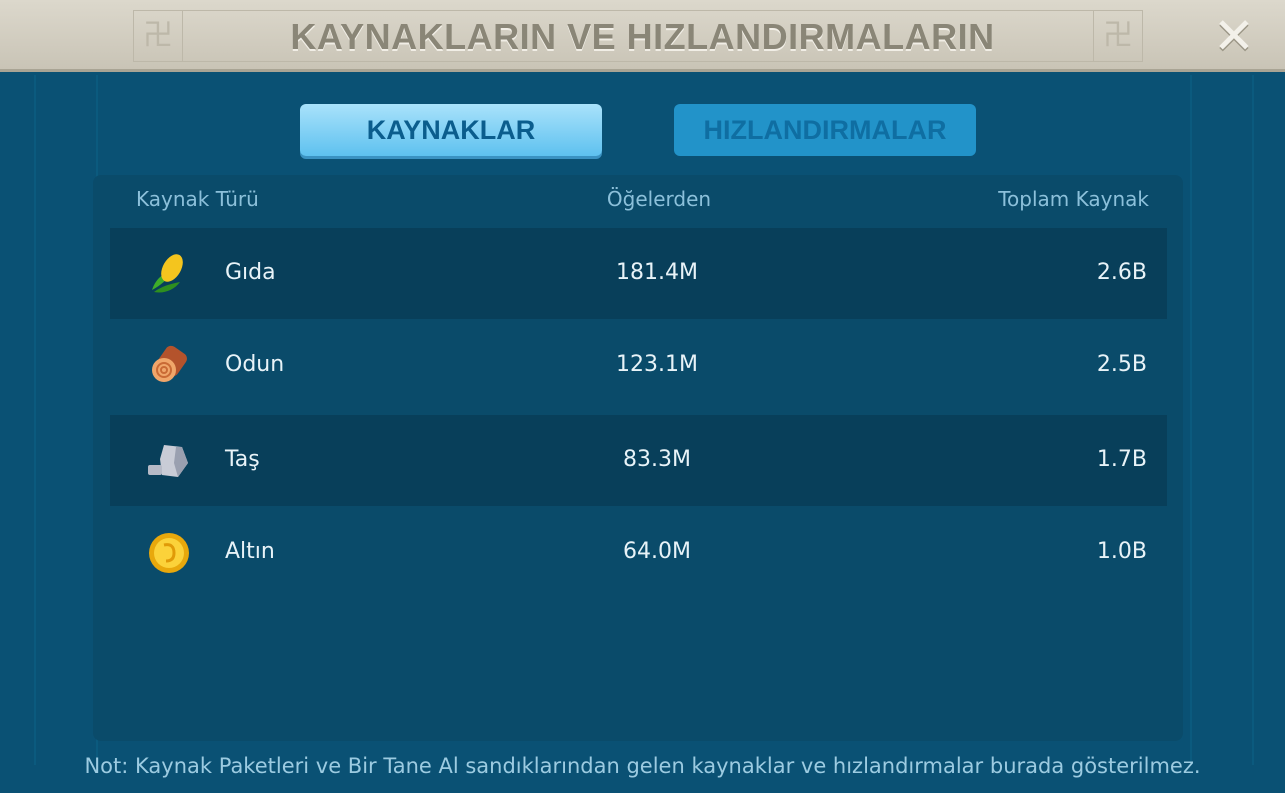 The width and height of the screenshot is (1285, 793). What do you see at coordinates (657, 551) in the screenshot?
I see `resource-from-items: 64.0M` at bounding box center [657, 551].